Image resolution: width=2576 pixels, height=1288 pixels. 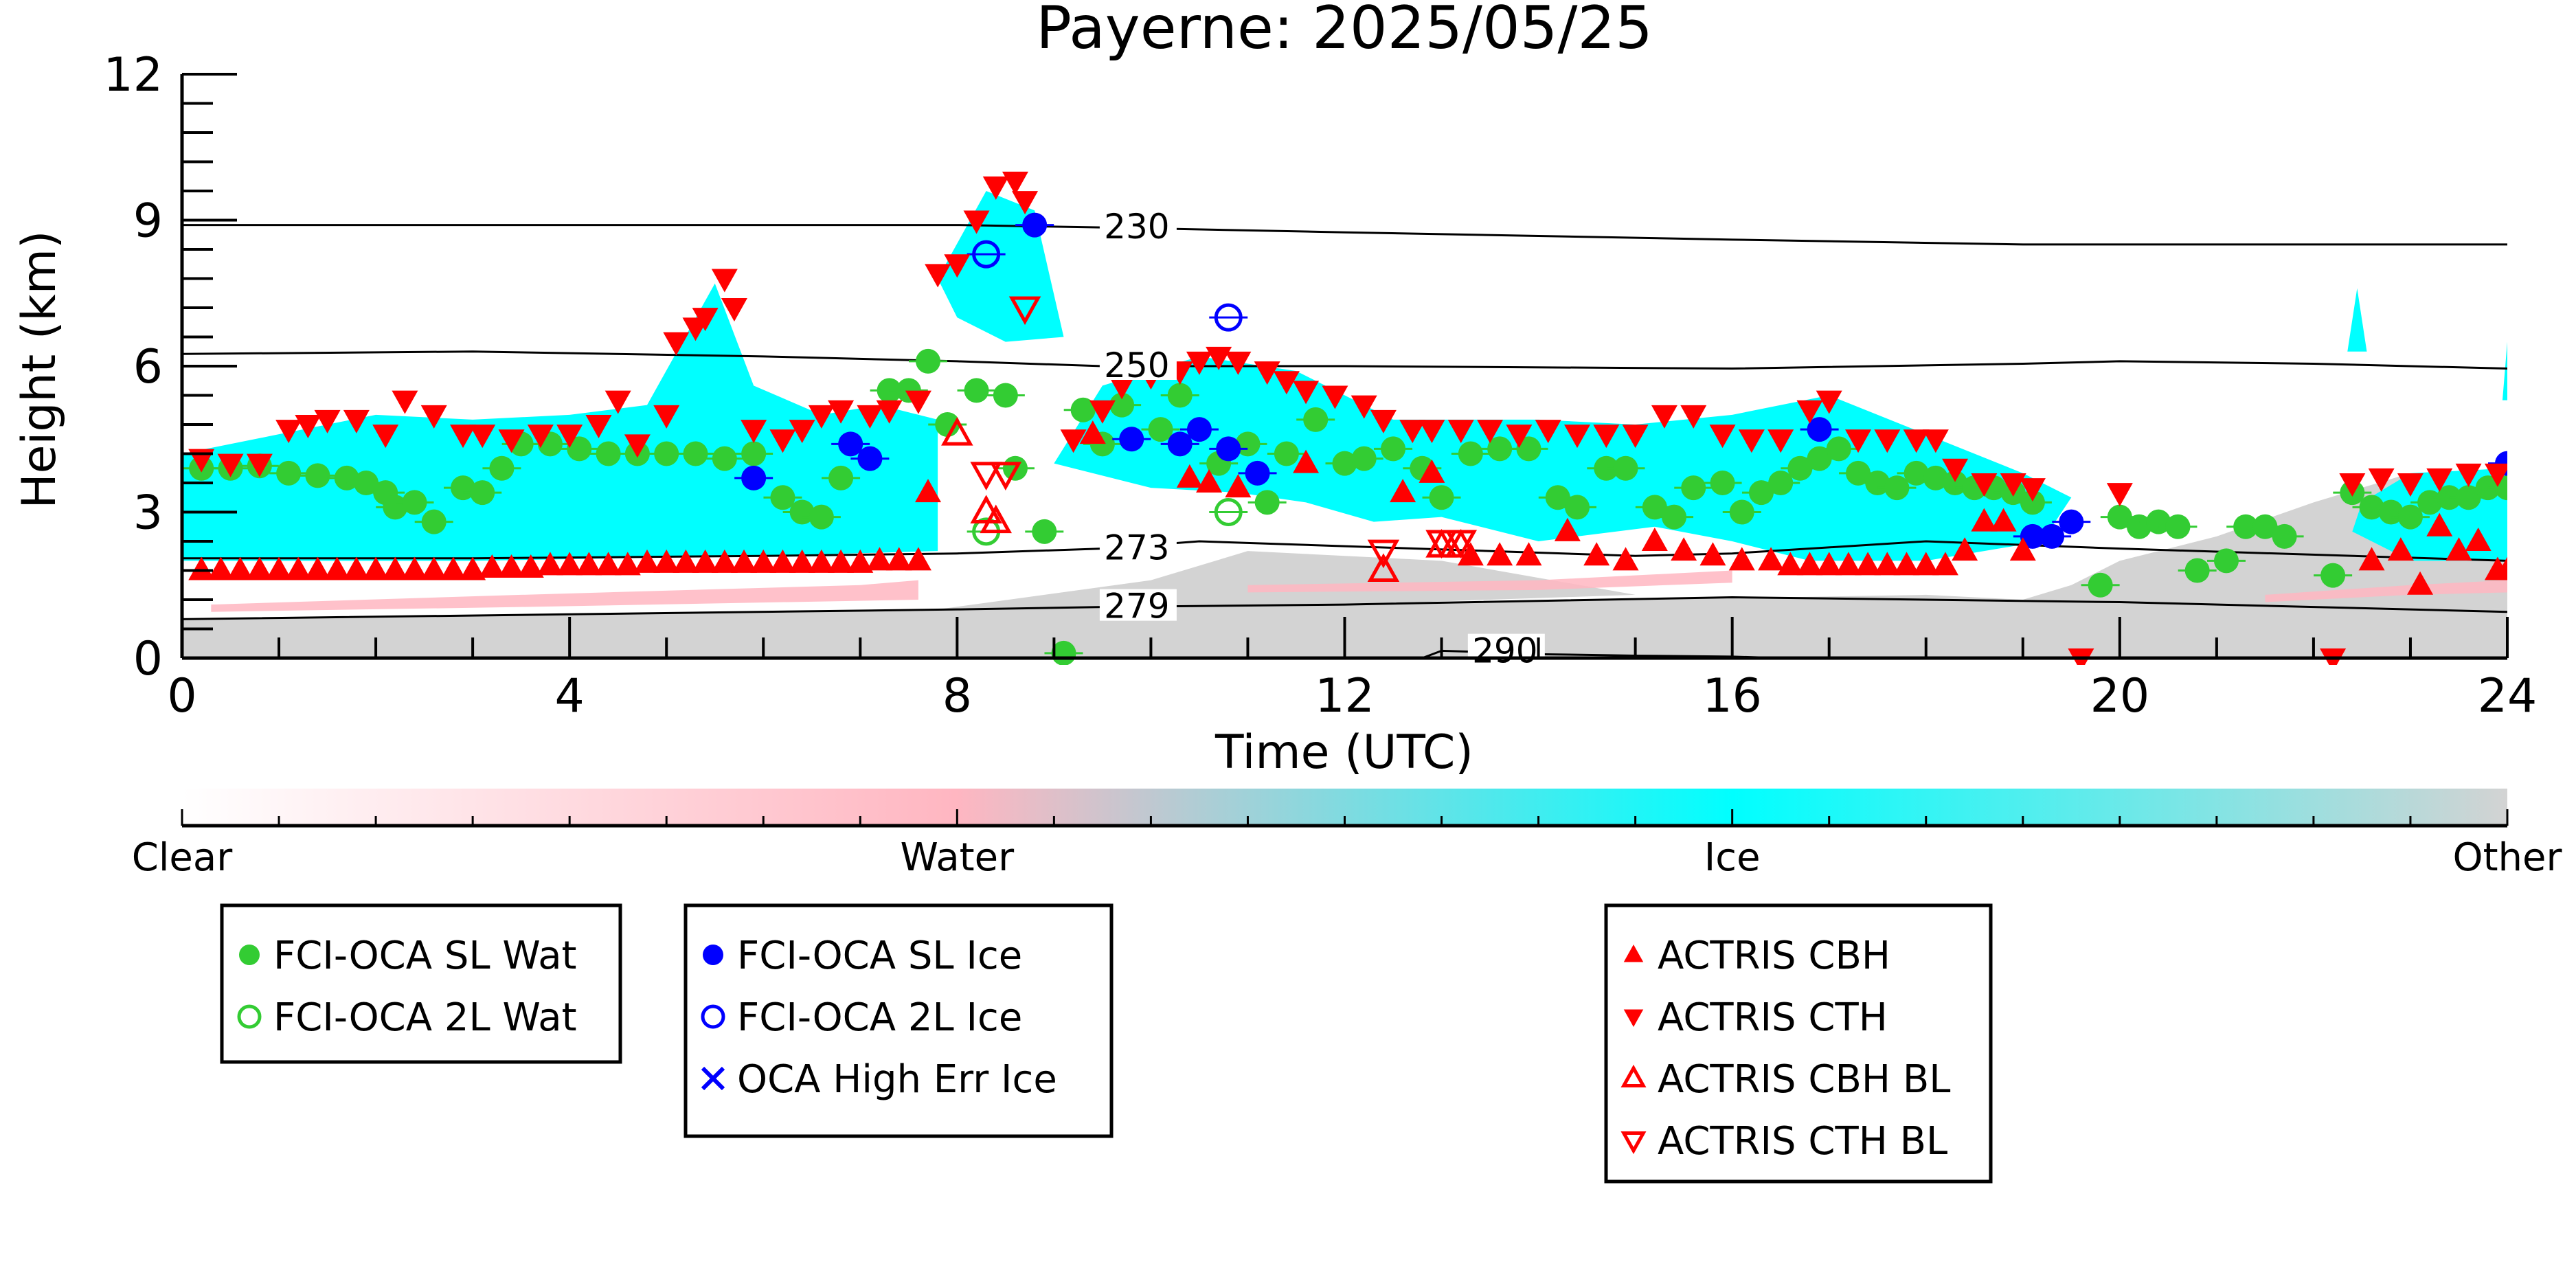 What do you see at coordinates (148, 659) in the screenshot?
I see `y-tick-label: 0` at bounding box center [148, 659].